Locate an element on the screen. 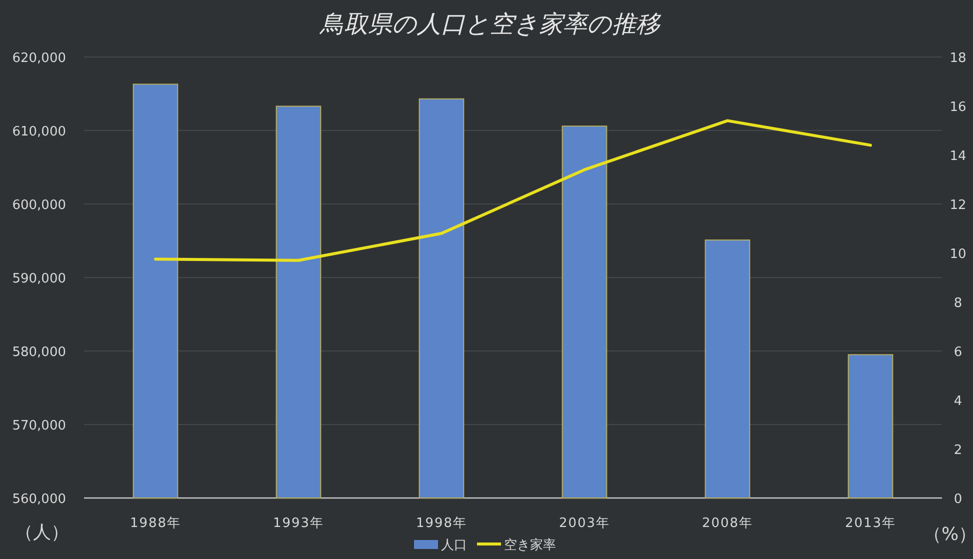 The width and height of the screenshot is (973, 559). y-tick-label: 600,000 is located at coordinates (39, 205).